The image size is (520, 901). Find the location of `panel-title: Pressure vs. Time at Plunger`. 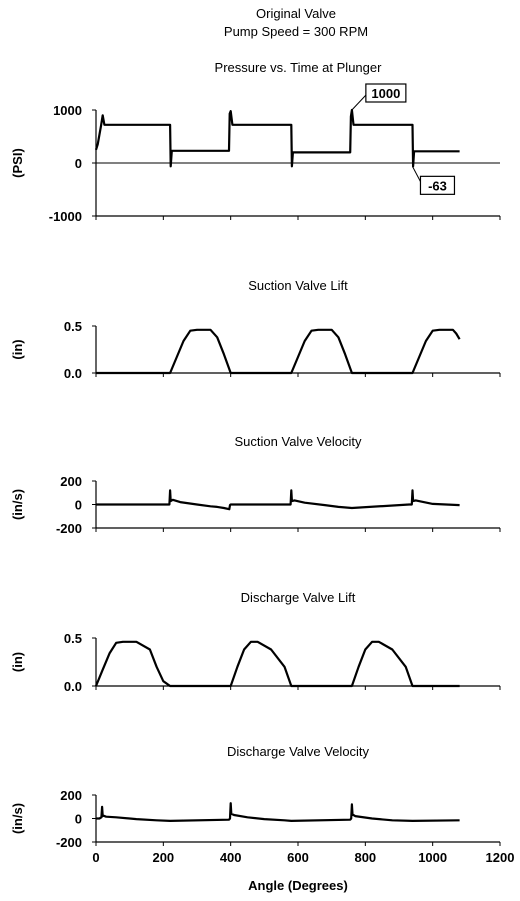

panel-title: Pressure vs. Time at Plunger is located at coordinates (299, 67).